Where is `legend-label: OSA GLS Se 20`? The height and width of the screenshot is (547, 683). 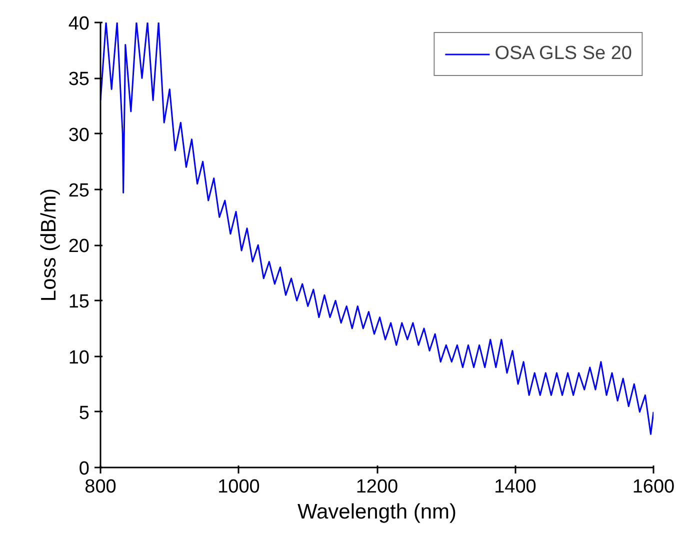
legend-label: OSA GLS Se 20 is located at coordinates (563, 54).